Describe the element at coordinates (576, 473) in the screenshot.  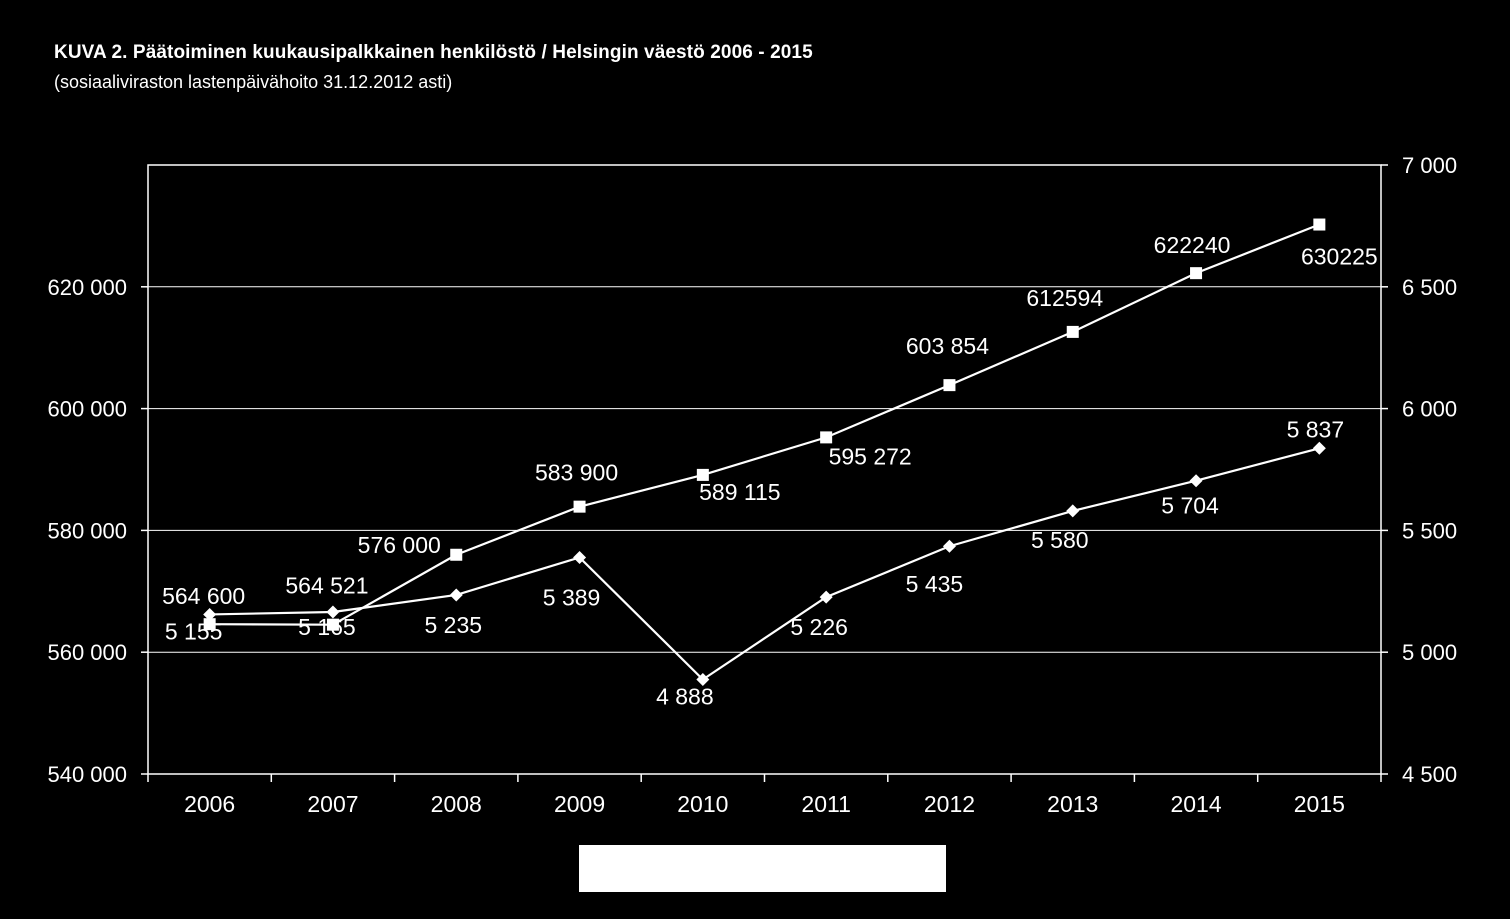
I see `data-label: 583 900` at that location.